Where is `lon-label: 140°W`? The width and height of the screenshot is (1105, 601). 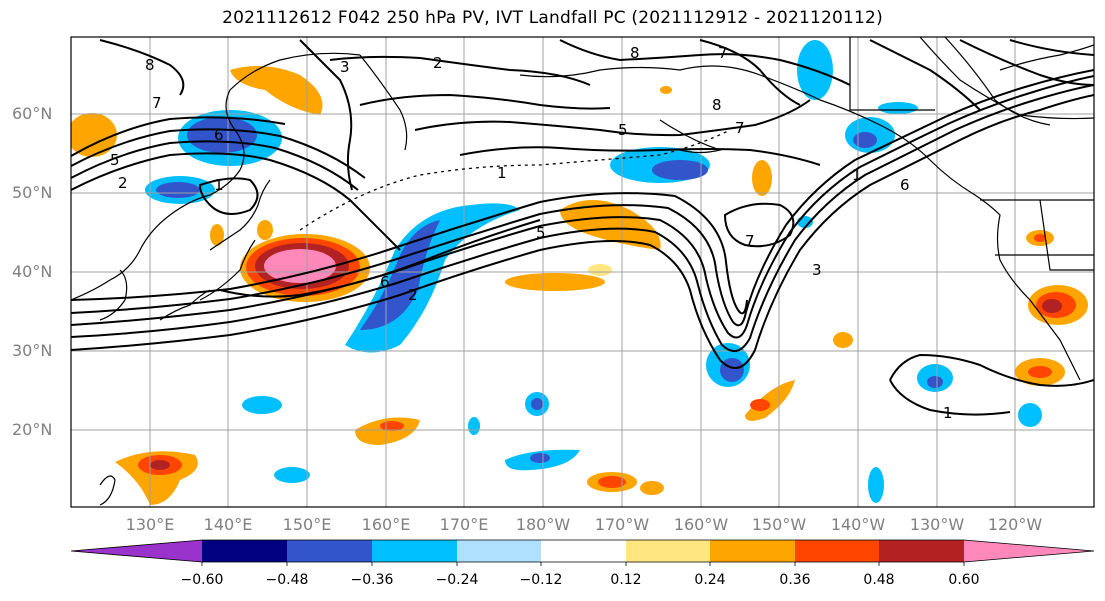 lon-label: 140°W is located at coordinates (858, 524).